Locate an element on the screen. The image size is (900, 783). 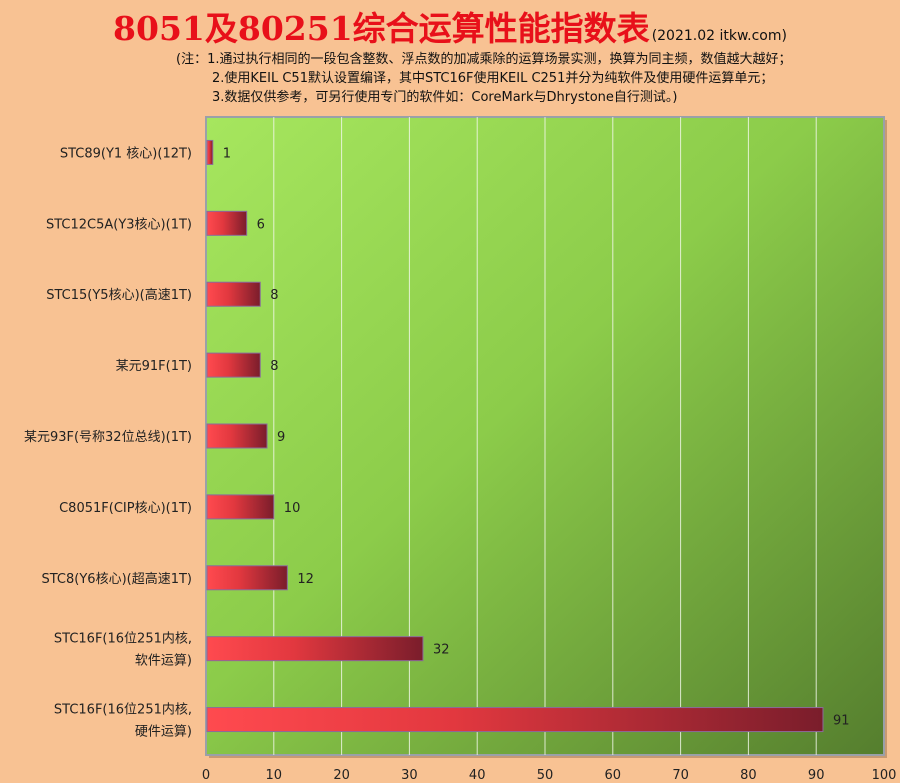
value-label: 12 is located at coordinates (305, 579).